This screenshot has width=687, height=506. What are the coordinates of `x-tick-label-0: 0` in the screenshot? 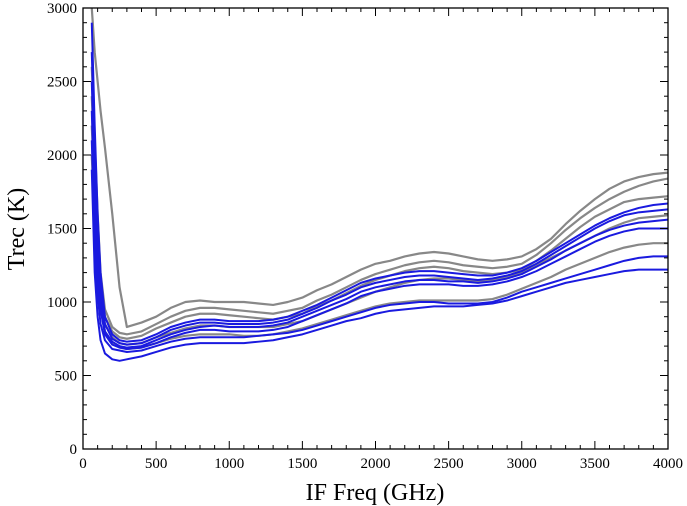 It's located at (83, 464).